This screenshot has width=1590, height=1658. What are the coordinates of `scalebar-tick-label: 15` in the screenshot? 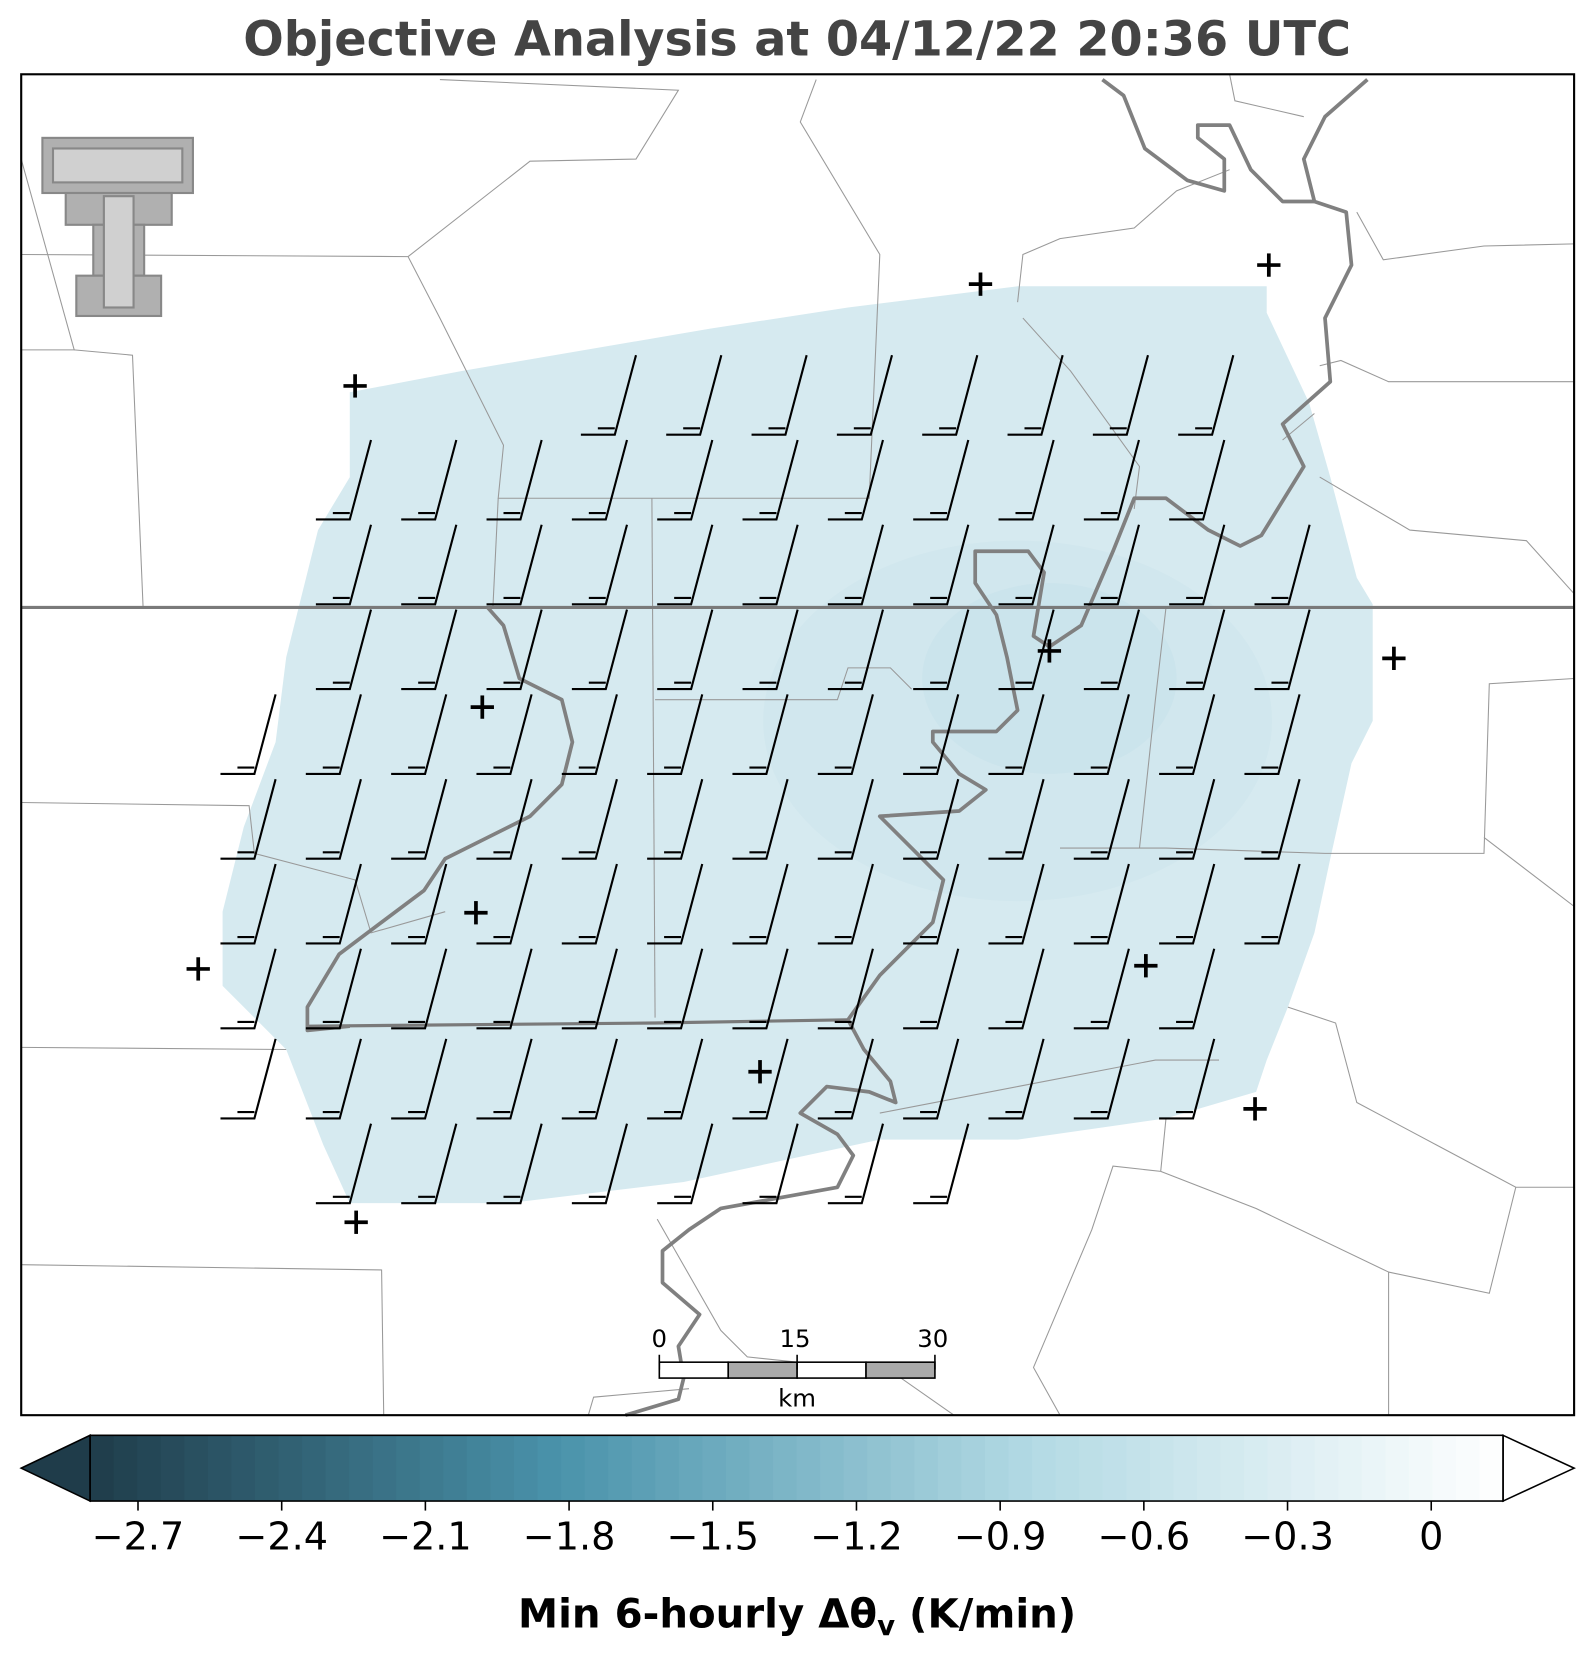 It's located at (794, 1338).